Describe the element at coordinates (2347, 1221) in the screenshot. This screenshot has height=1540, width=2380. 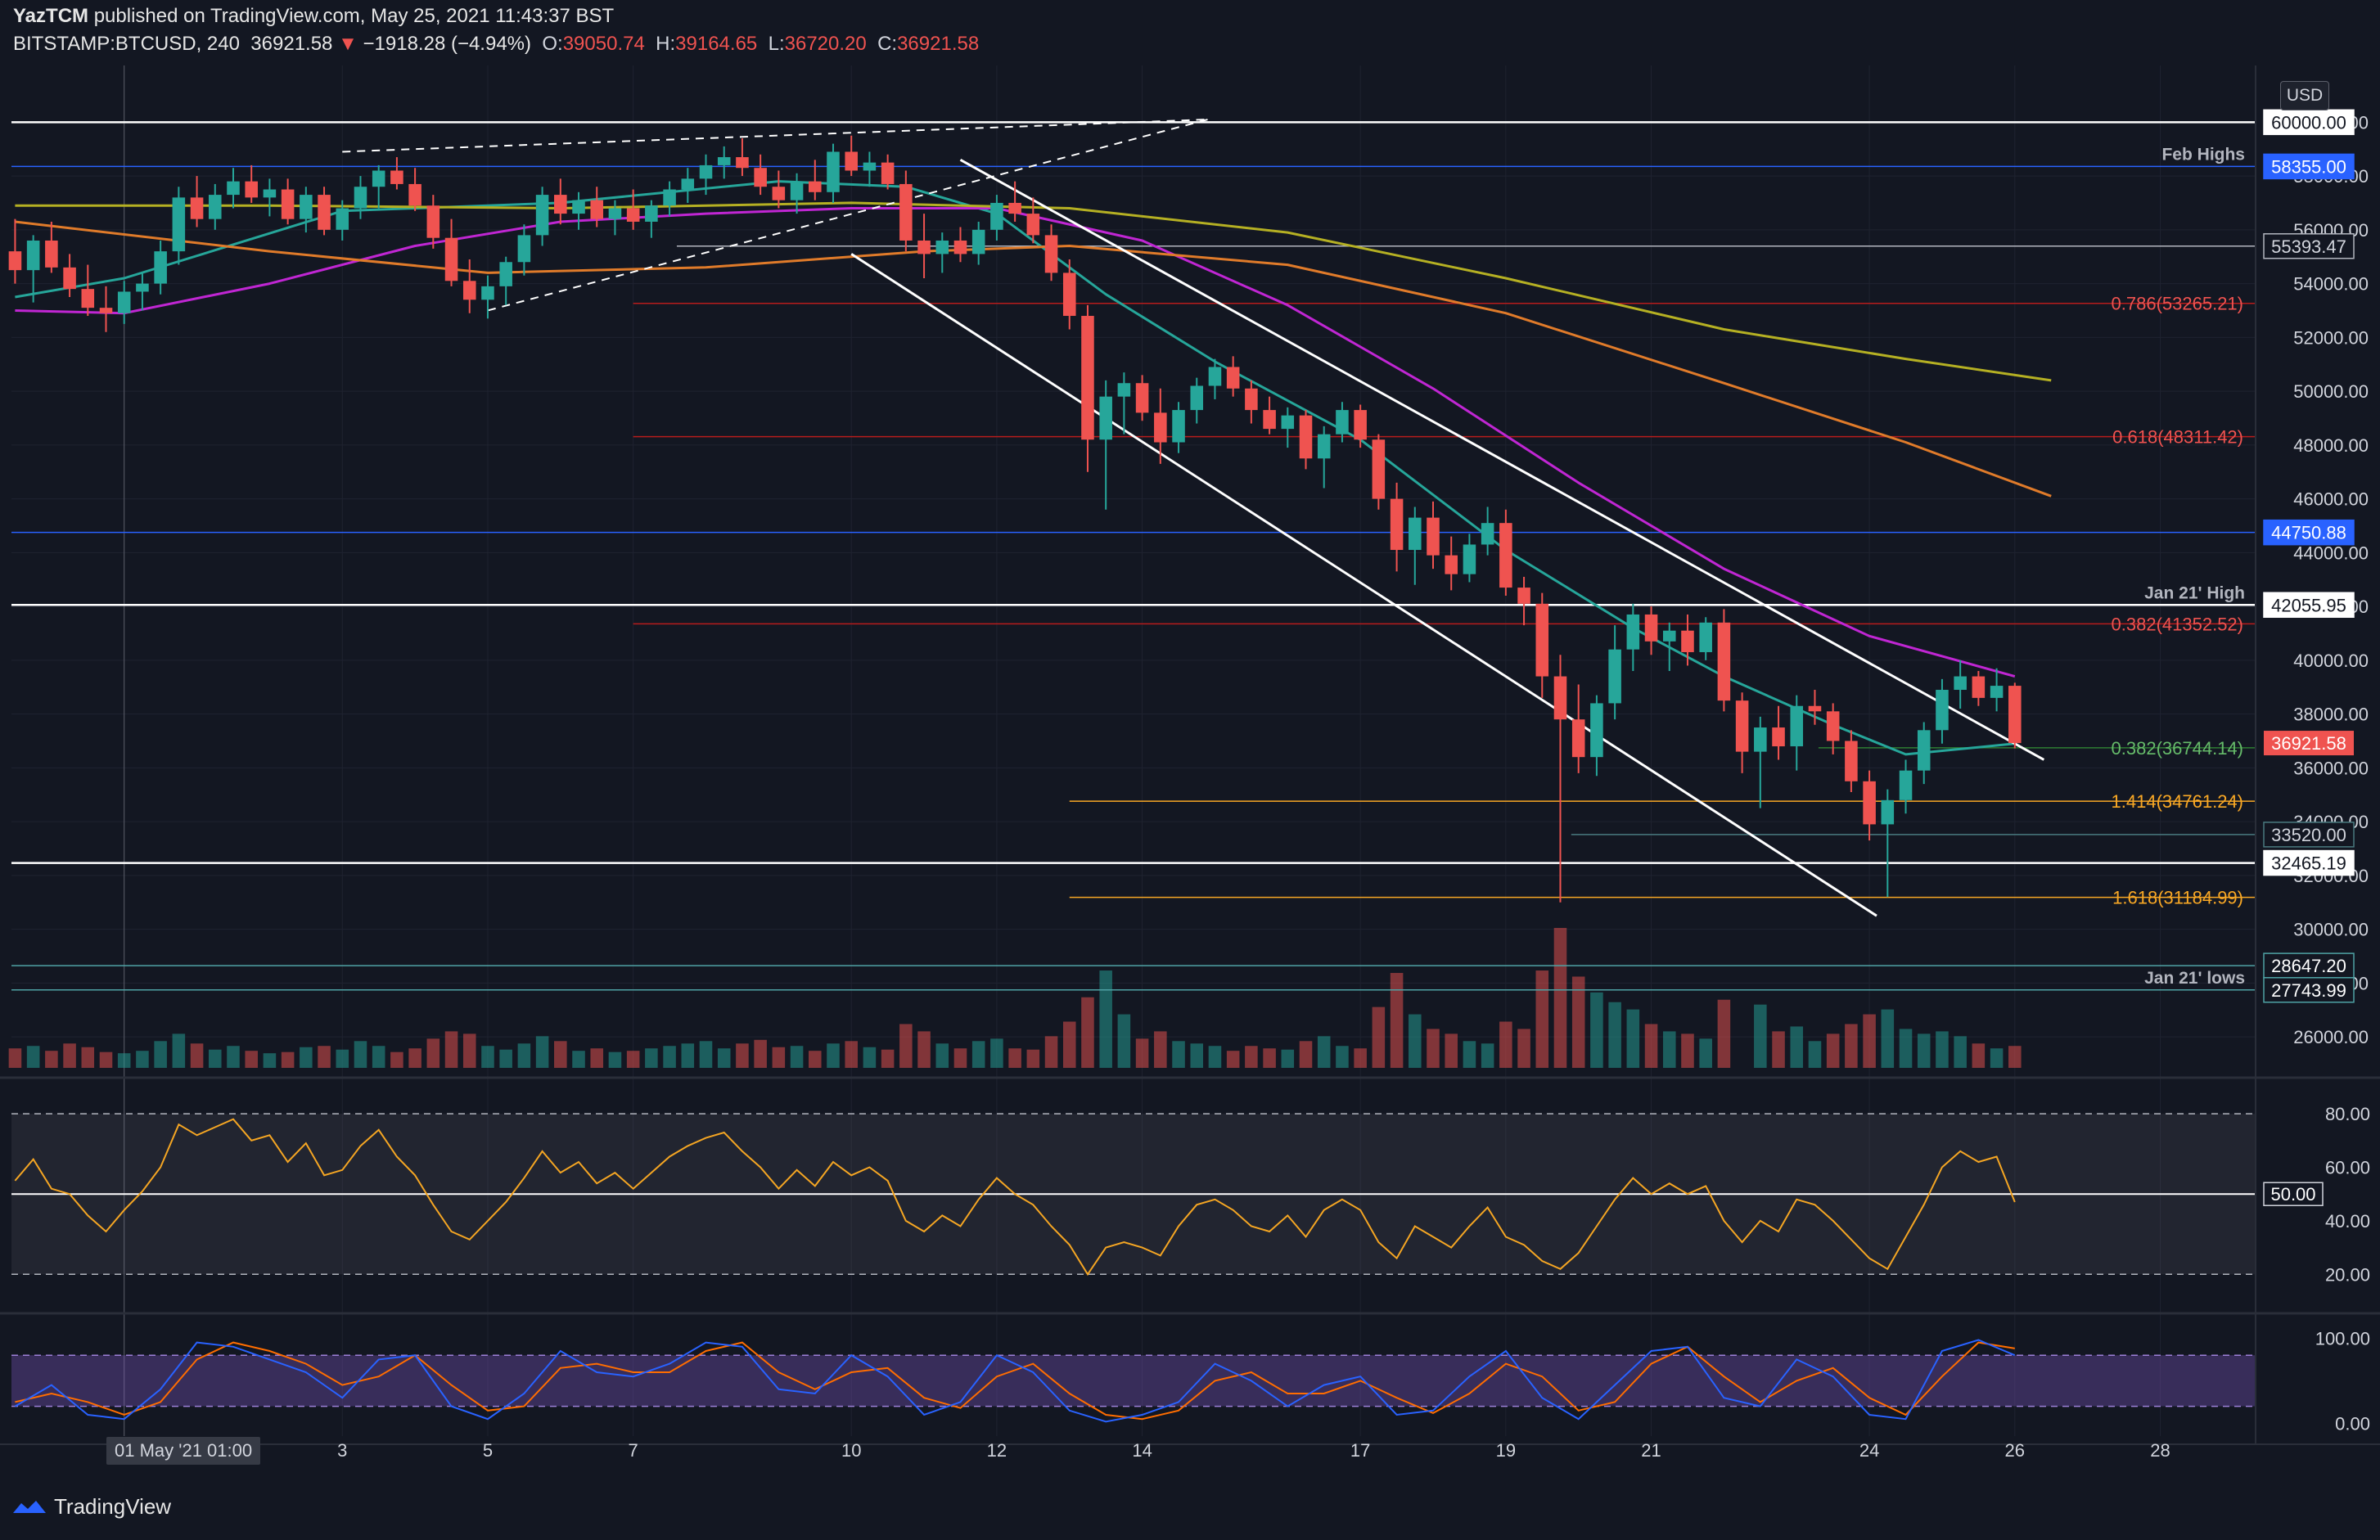
I see `rsi-tick: 40.00` at that location.